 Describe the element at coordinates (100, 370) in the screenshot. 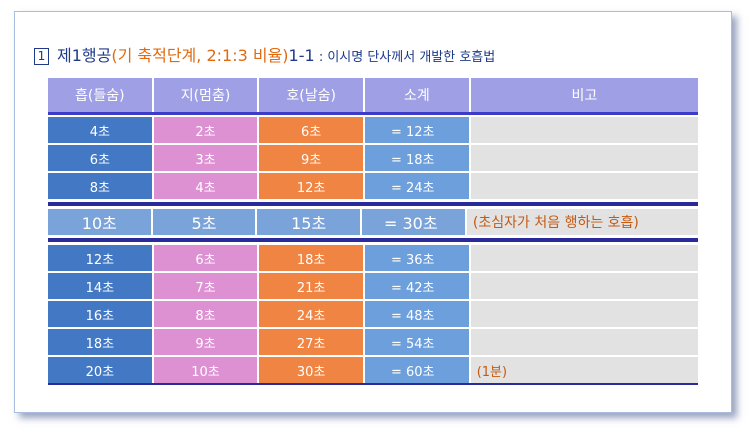

I see `cell-inhale: 20초` at that location.